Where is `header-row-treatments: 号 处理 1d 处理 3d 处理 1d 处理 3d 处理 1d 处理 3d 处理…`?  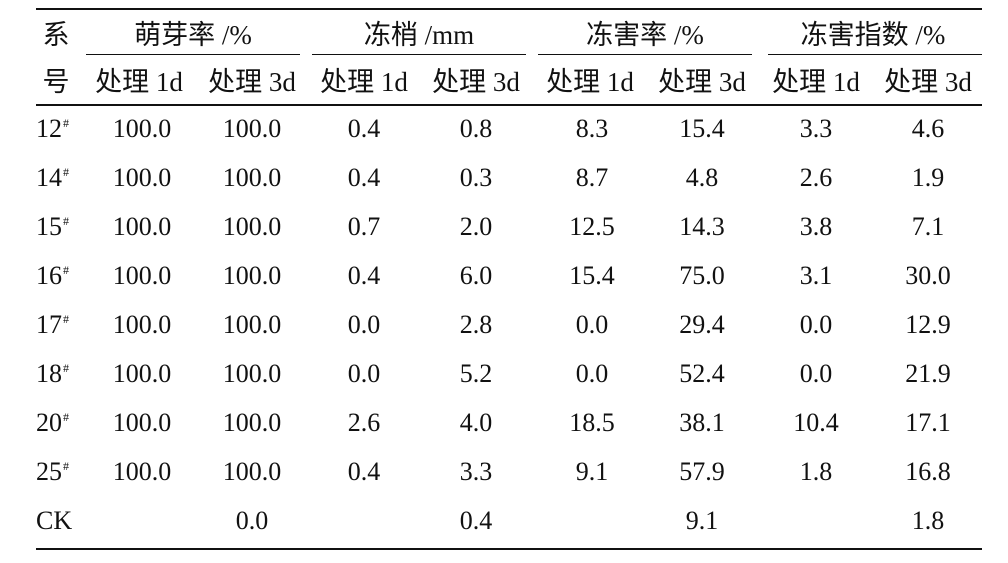 header-row-treatments: 号 处理 1d 处理 3d 处理 1d 处理 3d 处理 1d 处理 3d 处理… is located at coordinates (509, 79).